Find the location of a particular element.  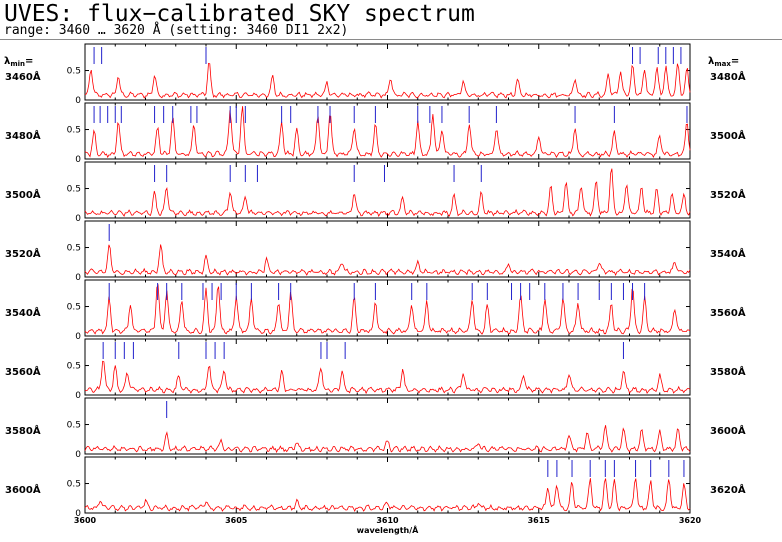

lambda-max-value: 3620Å is located at coordinates (728, 489).